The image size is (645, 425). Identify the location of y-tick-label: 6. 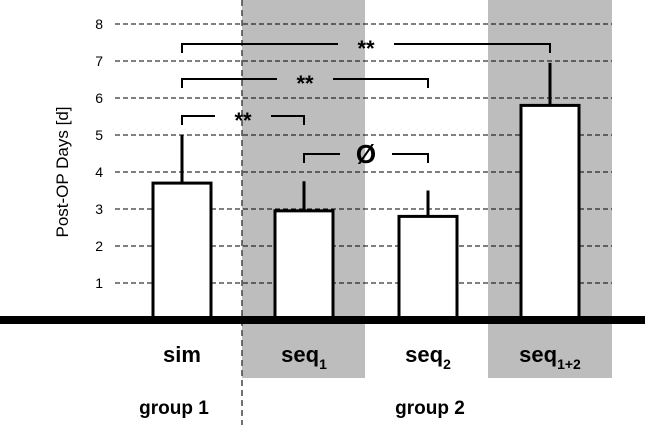
(99, 98).